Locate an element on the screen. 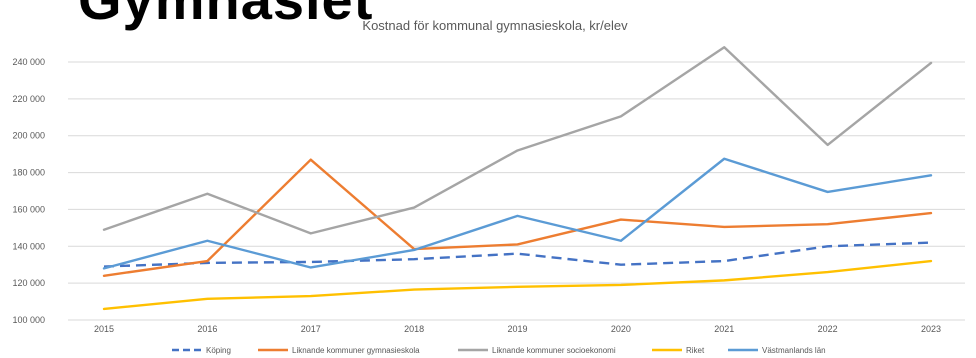 The width and height of the screenshot is (976, 358). x-axis-labels: 2015 2016 2017 2018 2019 2020 2021 2022 2023 is located at coordinates (517, 329).